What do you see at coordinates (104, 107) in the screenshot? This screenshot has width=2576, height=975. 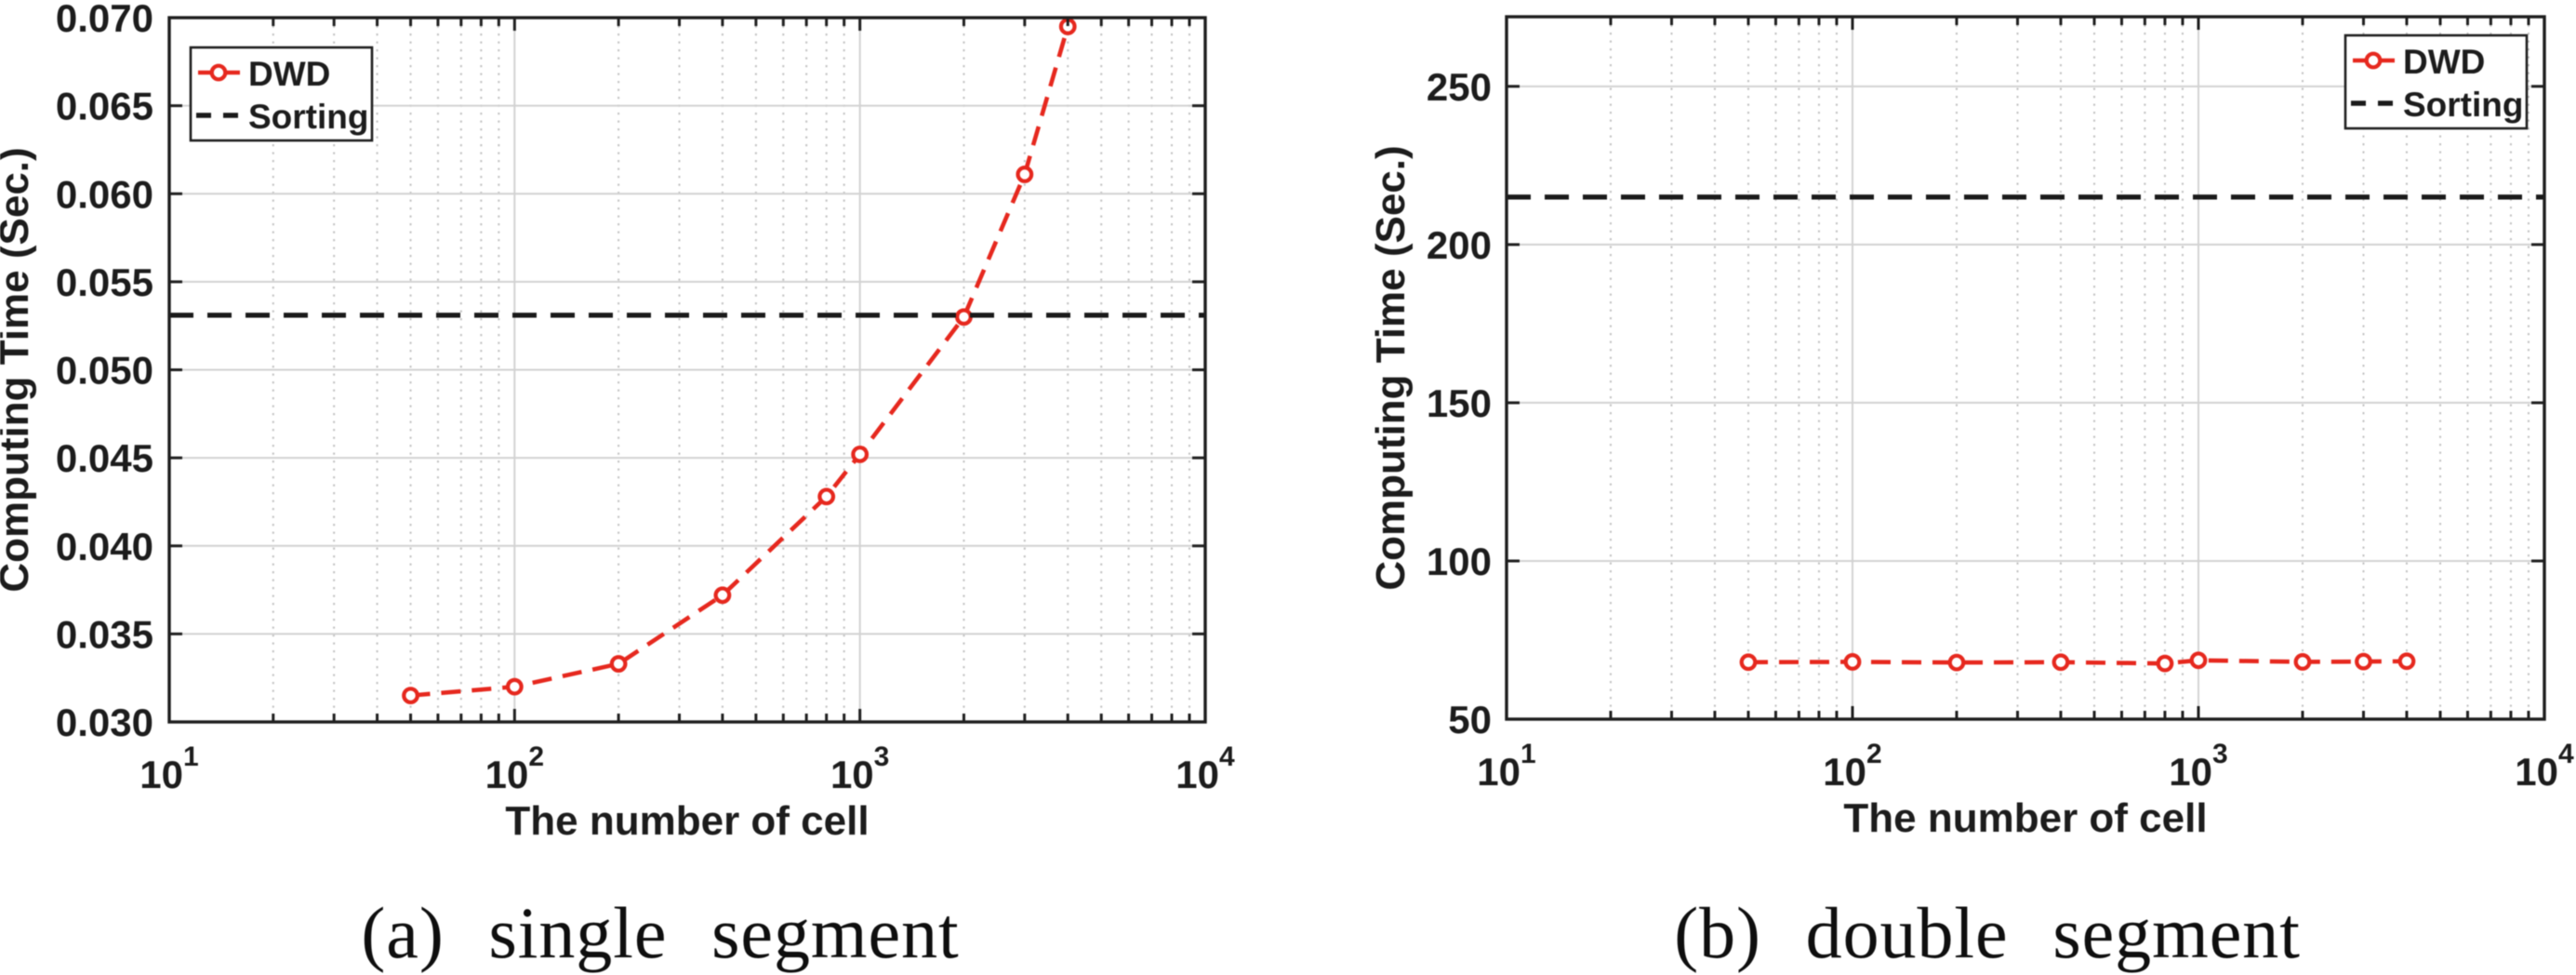 I see `y-tick-label: 0.065` at bounding box center [104, 107].